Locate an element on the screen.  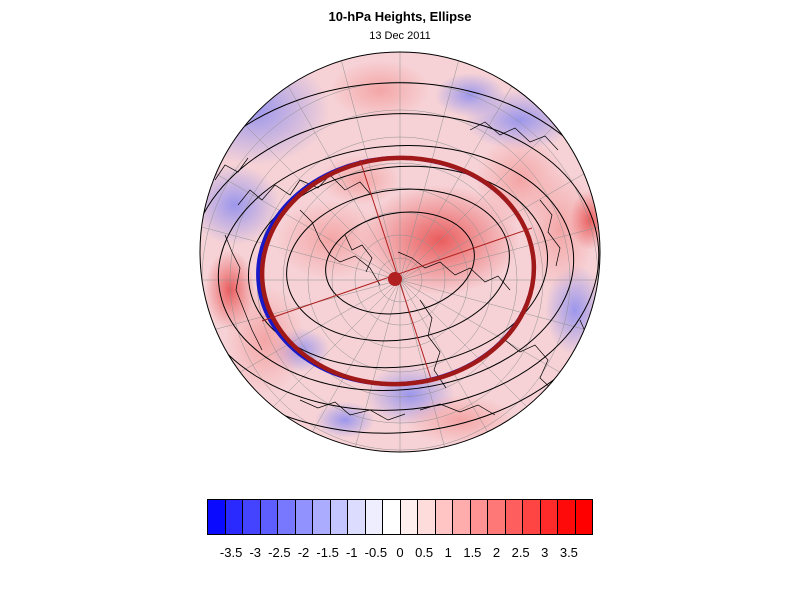
colorbar-tick-label: 1 is located at coordinates (448, 552).